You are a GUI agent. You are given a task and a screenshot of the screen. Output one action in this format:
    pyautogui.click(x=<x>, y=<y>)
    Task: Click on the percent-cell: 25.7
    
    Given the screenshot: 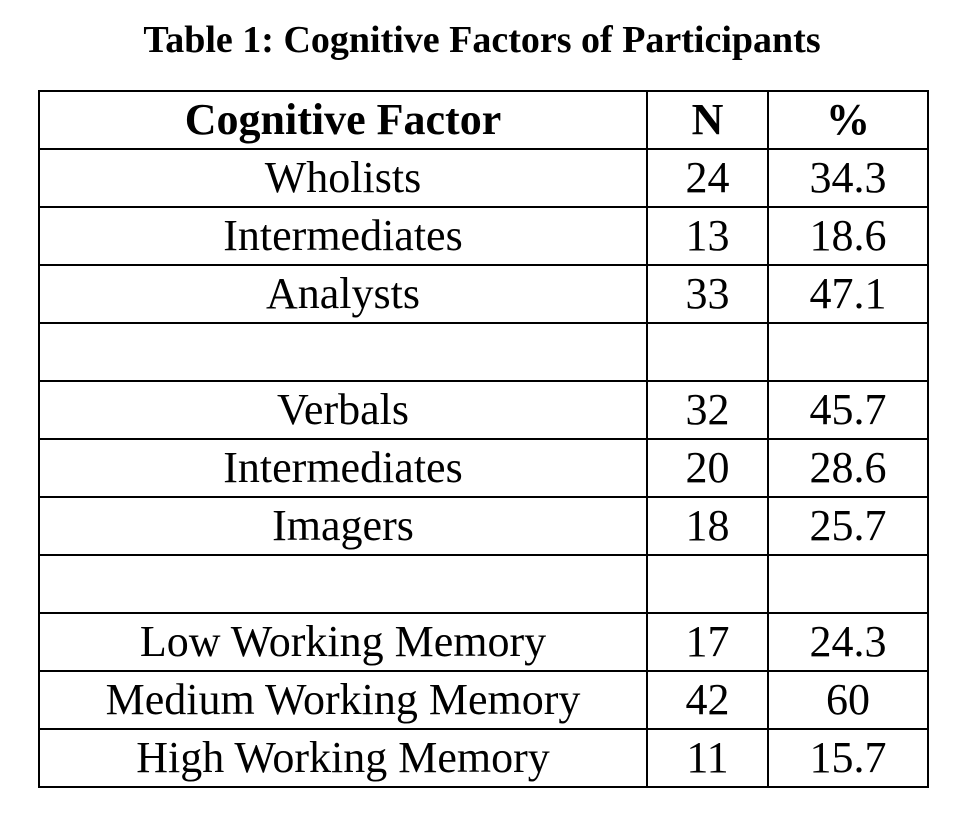 What is the action you would take?
    pyautogui.click(x=848, y=526)
    